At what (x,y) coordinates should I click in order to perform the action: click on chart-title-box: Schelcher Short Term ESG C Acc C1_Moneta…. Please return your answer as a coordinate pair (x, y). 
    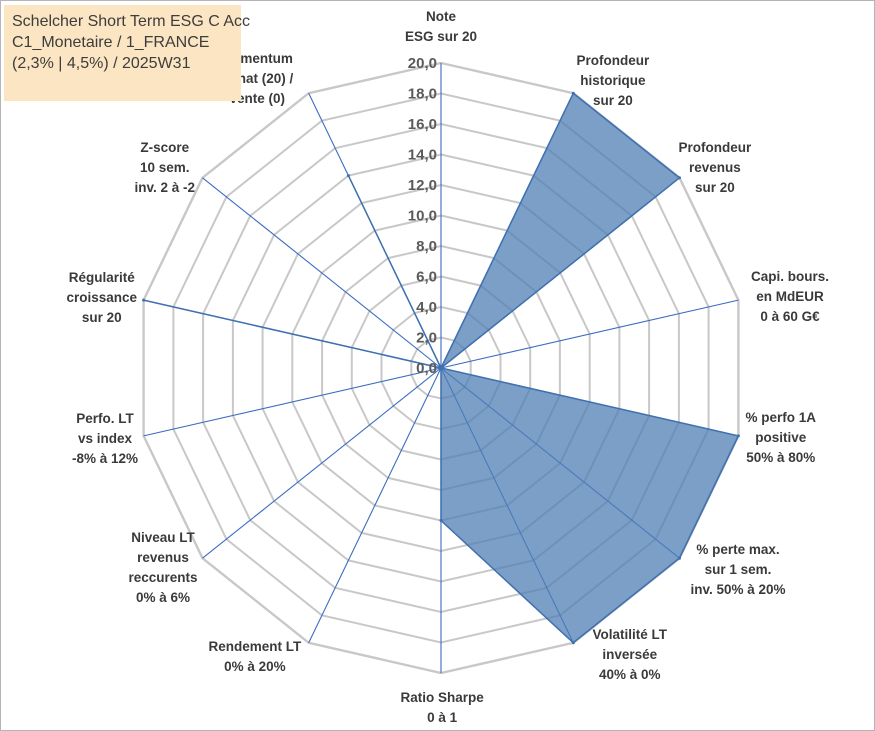
    Looking at the image, I should click on (127, 53).